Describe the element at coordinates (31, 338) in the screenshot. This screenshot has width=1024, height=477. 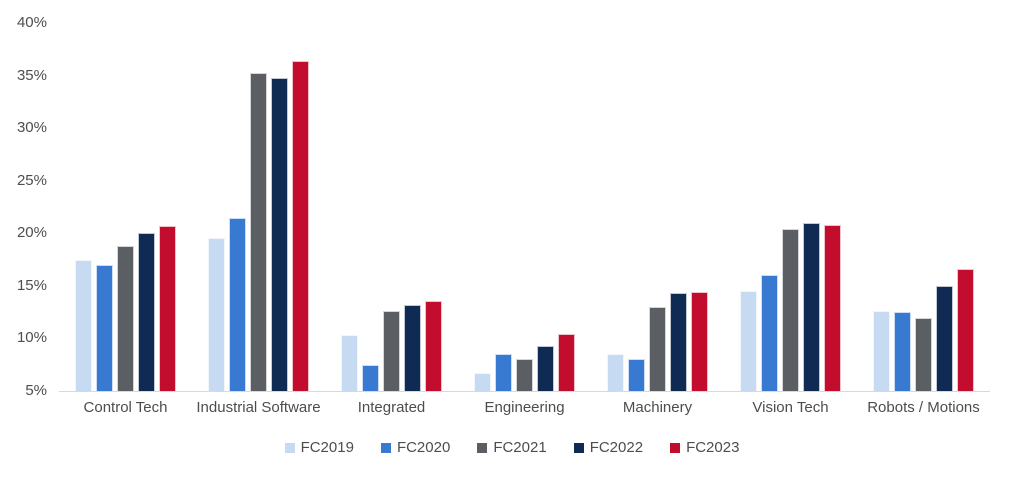
I see `y-axis-tick-label: 10%` at that location.